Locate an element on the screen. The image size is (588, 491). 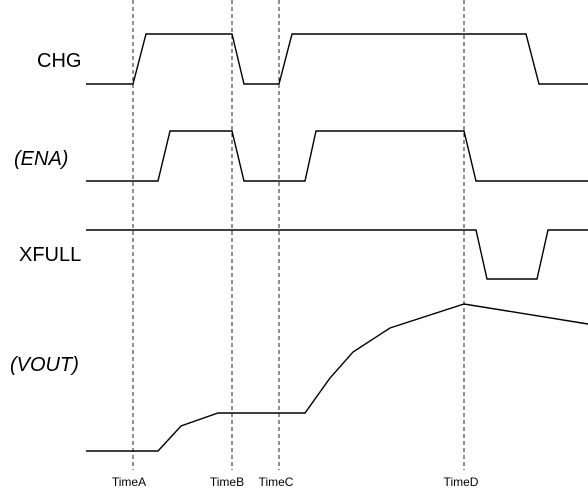
signal-label-ena: (ENA) is located at coordinates (41, 159).